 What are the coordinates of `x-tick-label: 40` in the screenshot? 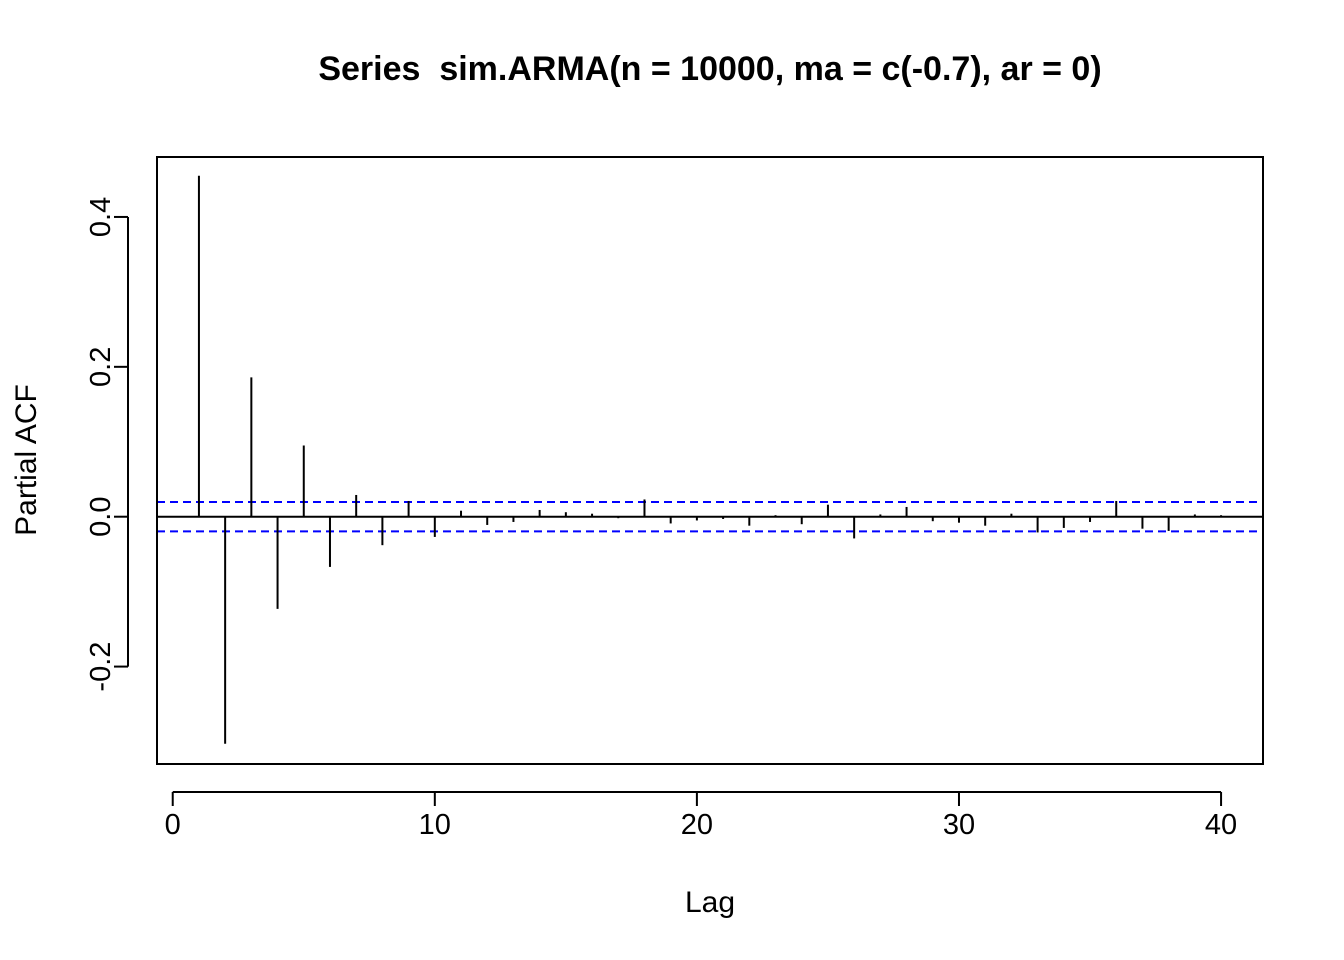 It's located at (1221, 825).